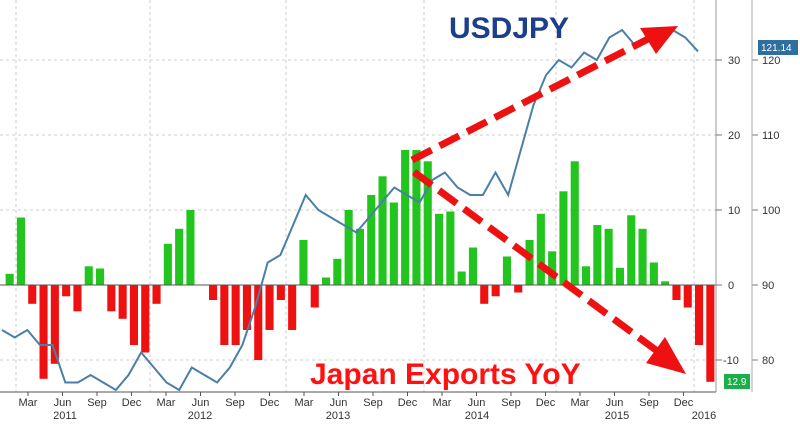 The image size is (800, 424). What do you see at coordinates (617, 416) in the screenshot?
I see `x-year-label: 2015` at bounding box center [617, 416].